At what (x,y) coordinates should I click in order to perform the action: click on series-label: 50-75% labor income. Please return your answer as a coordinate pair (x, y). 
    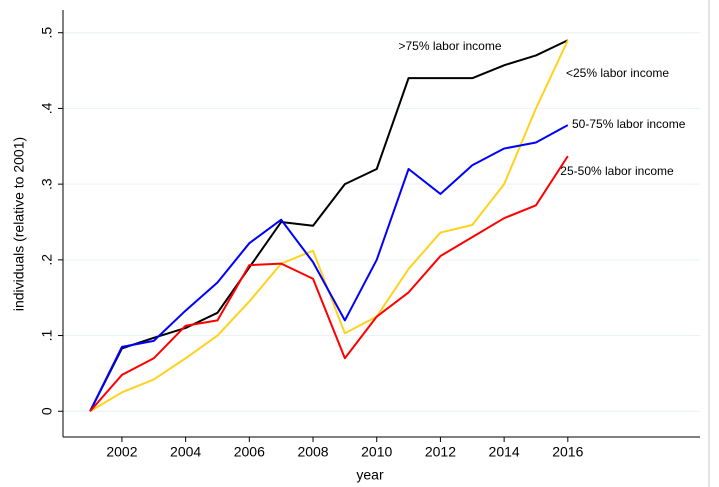
    Looking at the image, I should click on (629, 124).